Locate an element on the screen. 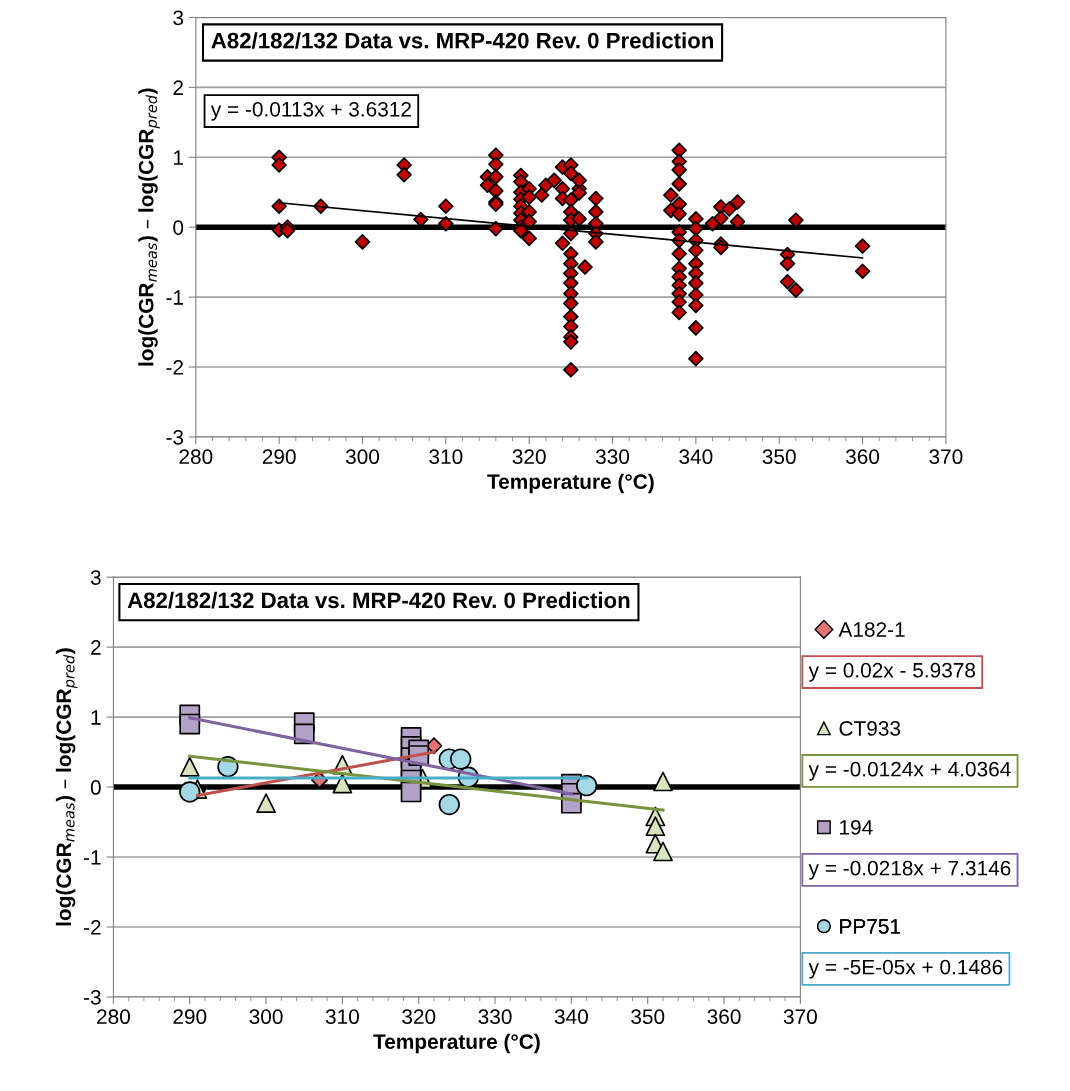  annotation: y = -0.0113x + 3.6312 is located at coordinates (310, 111).